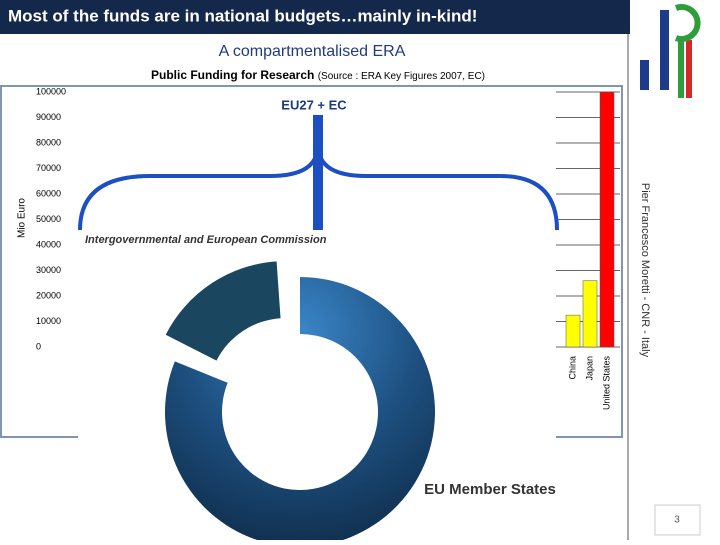 The height and width of the screenshot is (545, 720). I want to click on y-tick-label: 80000, so click(48, 142).